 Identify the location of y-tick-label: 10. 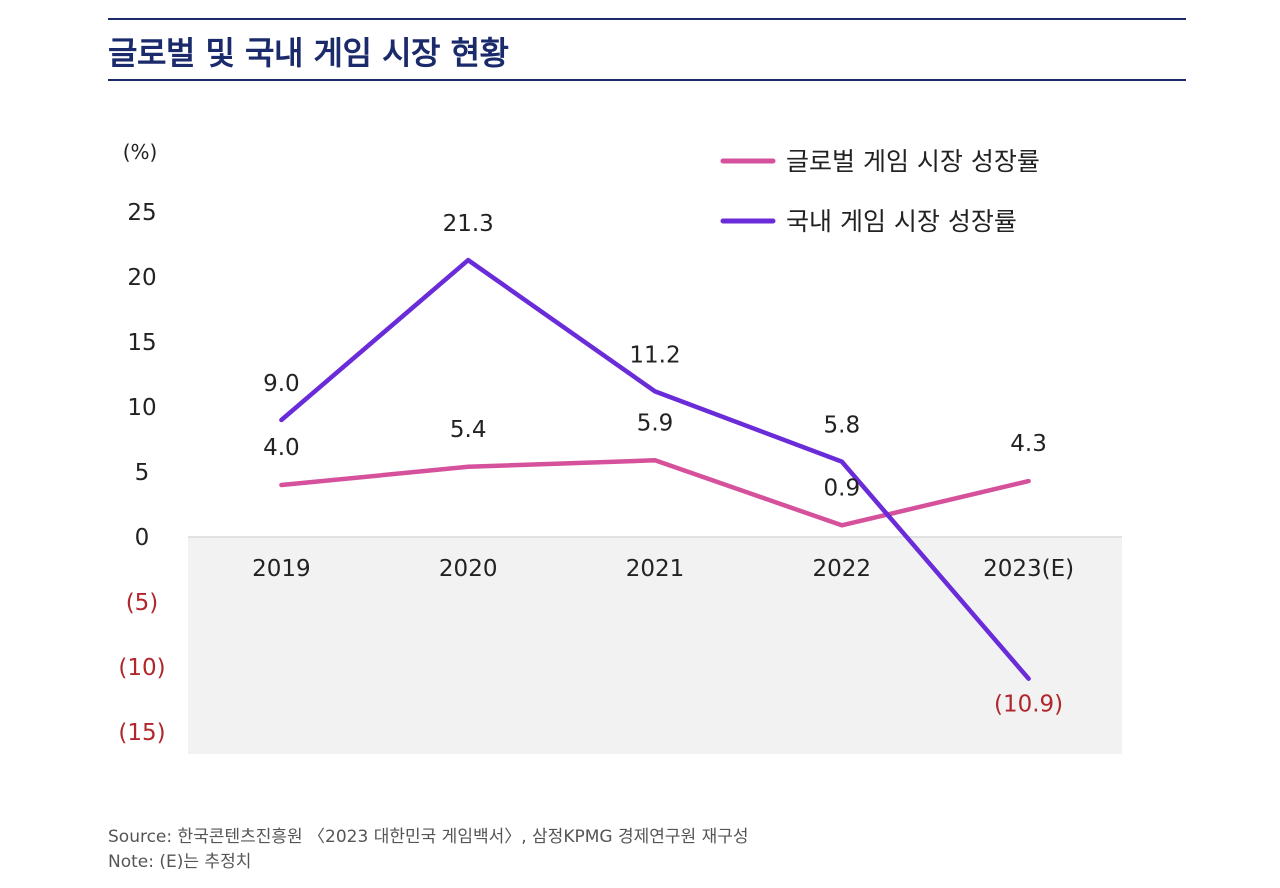
(141, 408).